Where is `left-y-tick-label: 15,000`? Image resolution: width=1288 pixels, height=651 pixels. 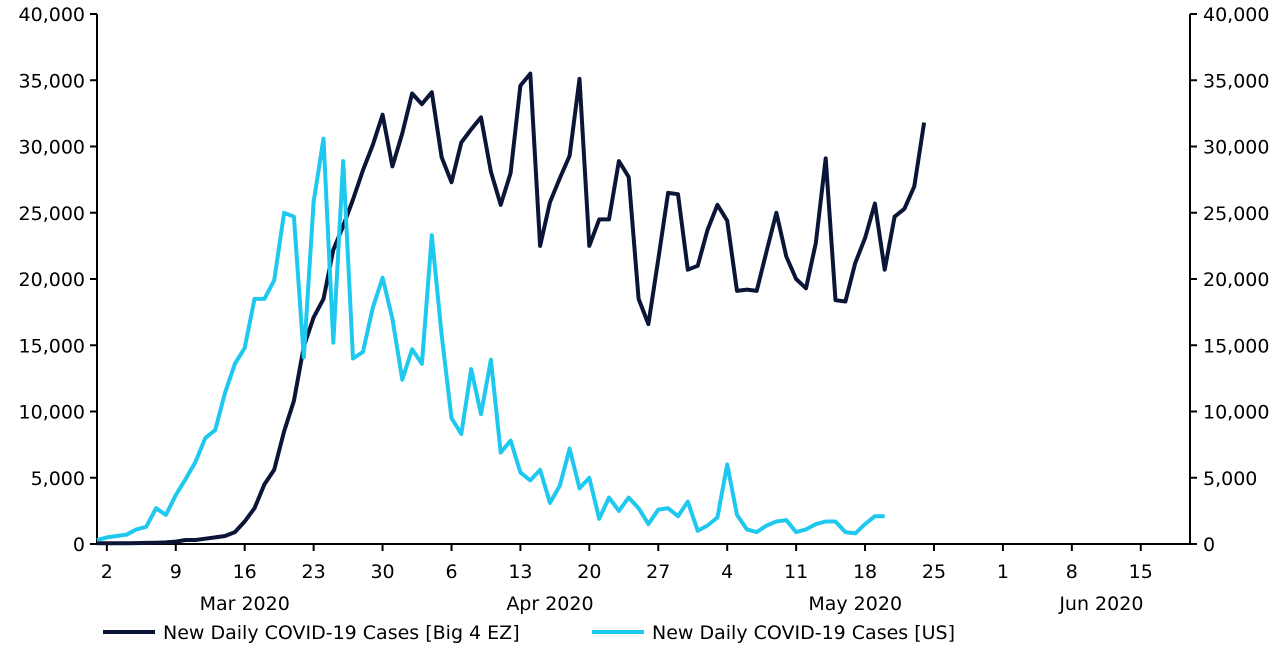 left-y-tick-label: 15,000 is located at coordinates (52, 346).